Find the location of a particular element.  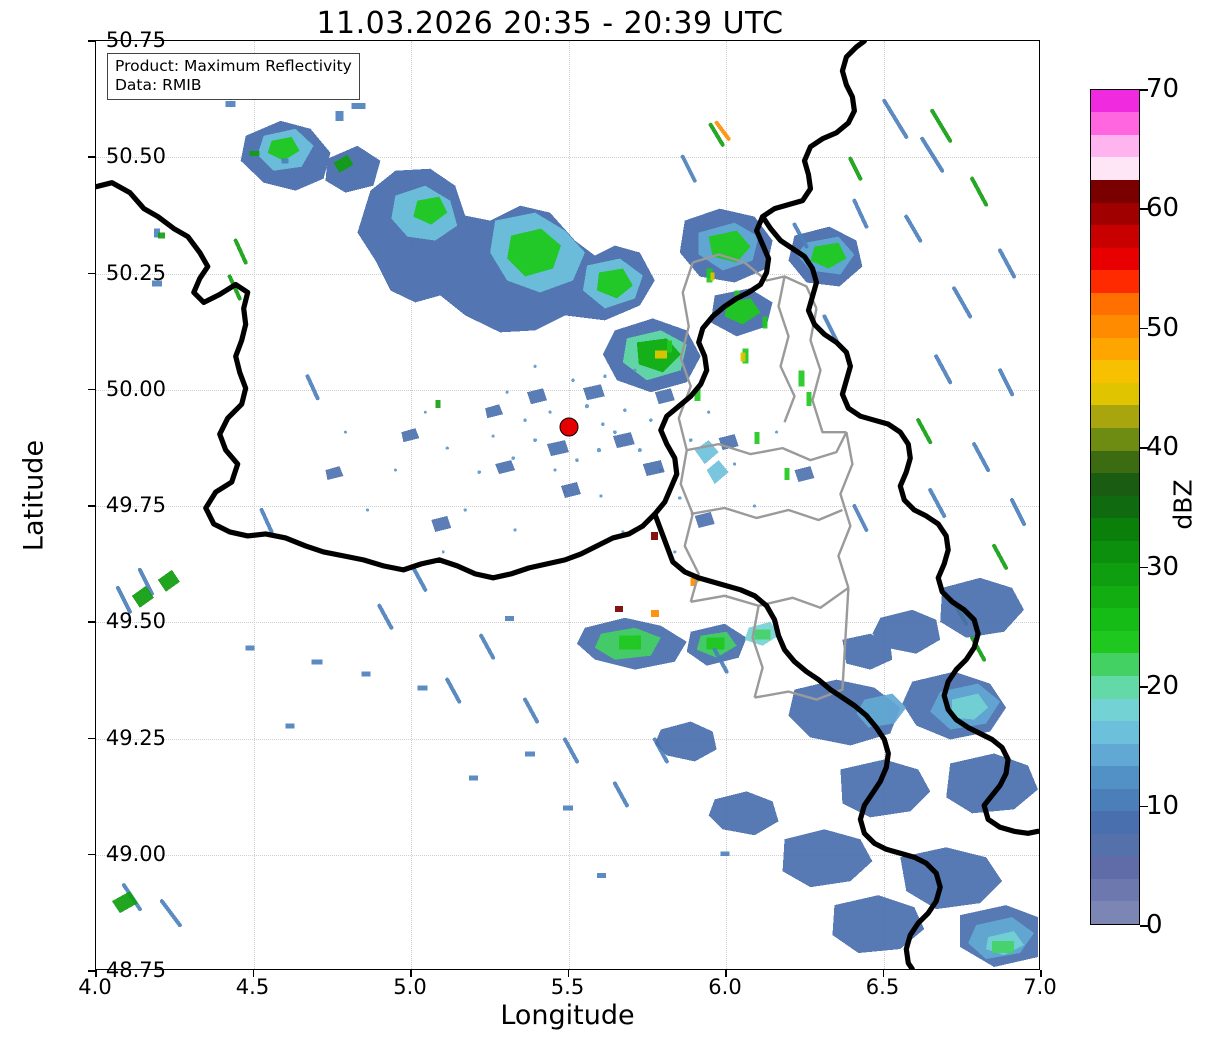

xtick-label: 7.0 is located at coordinates (1040, 987).